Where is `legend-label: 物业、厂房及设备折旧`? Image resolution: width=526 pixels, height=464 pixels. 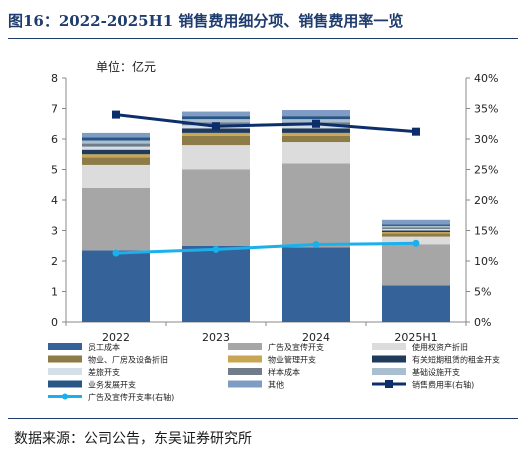 legend-label: 物业、厂房及设备折旧 is located at coordinates (128, 360).